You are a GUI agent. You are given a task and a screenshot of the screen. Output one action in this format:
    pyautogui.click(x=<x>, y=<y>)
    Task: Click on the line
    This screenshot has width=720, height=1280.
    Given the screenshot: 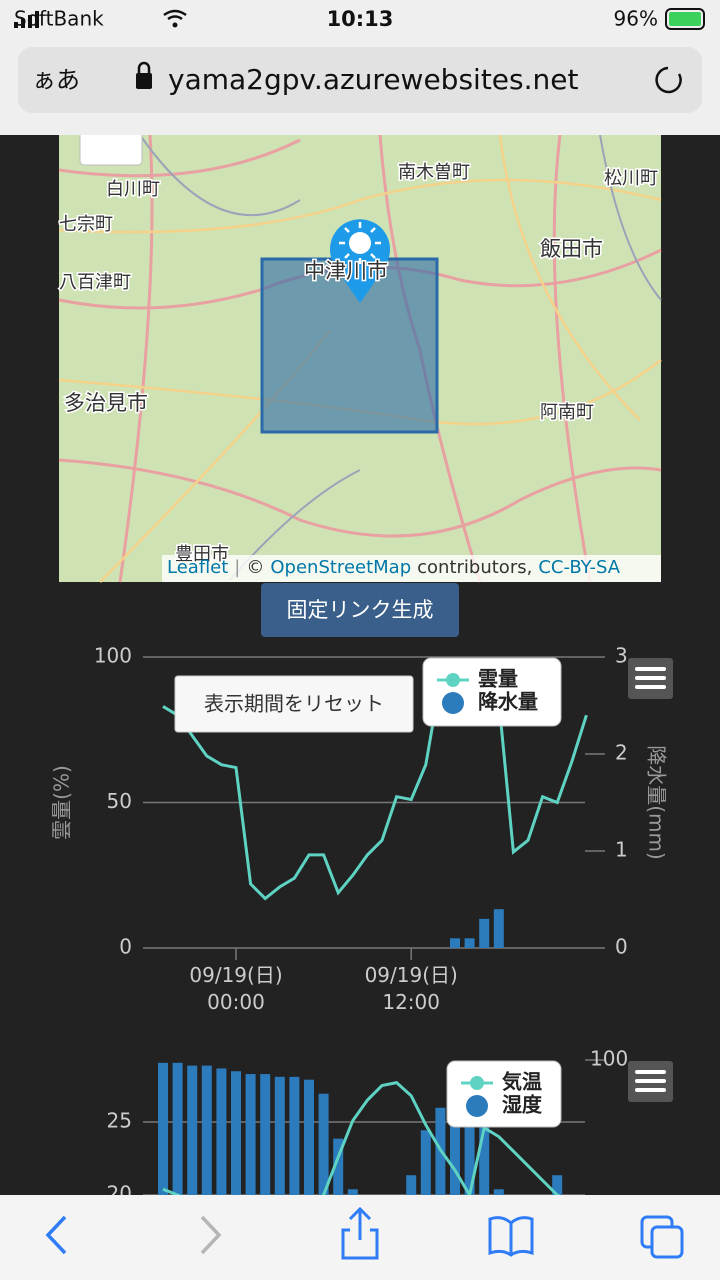 What is the action you would take?
    pyautogui.click(x=375, y=779)
    